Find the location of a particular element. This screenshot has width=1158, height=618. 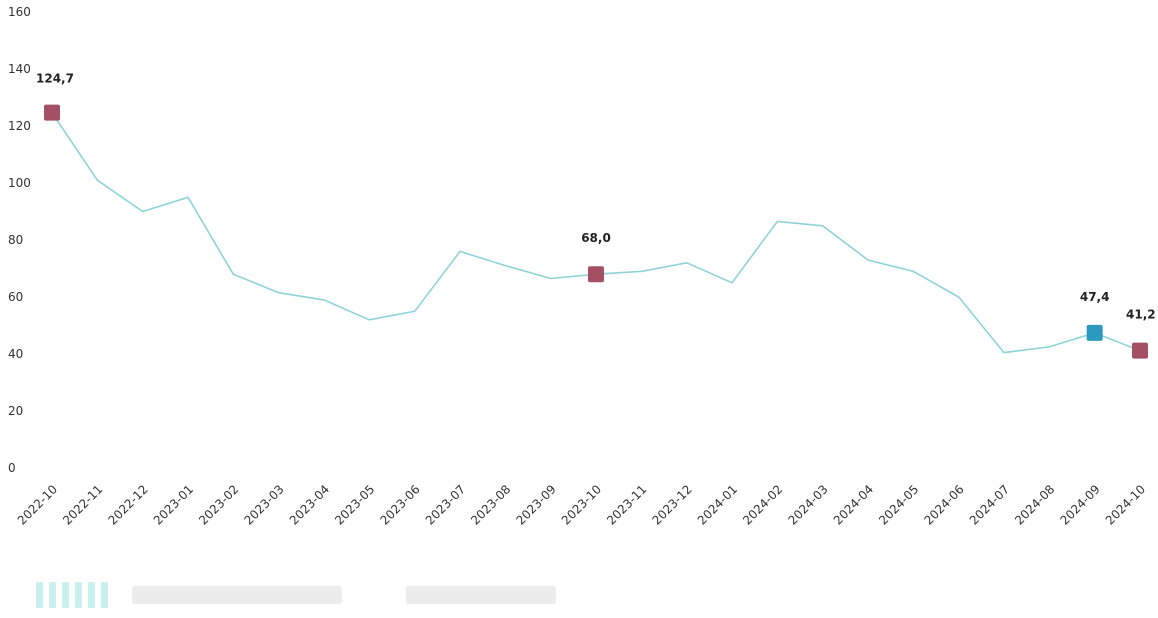

x-tick-label: 2024-07 is located at coordinates (989, 504).